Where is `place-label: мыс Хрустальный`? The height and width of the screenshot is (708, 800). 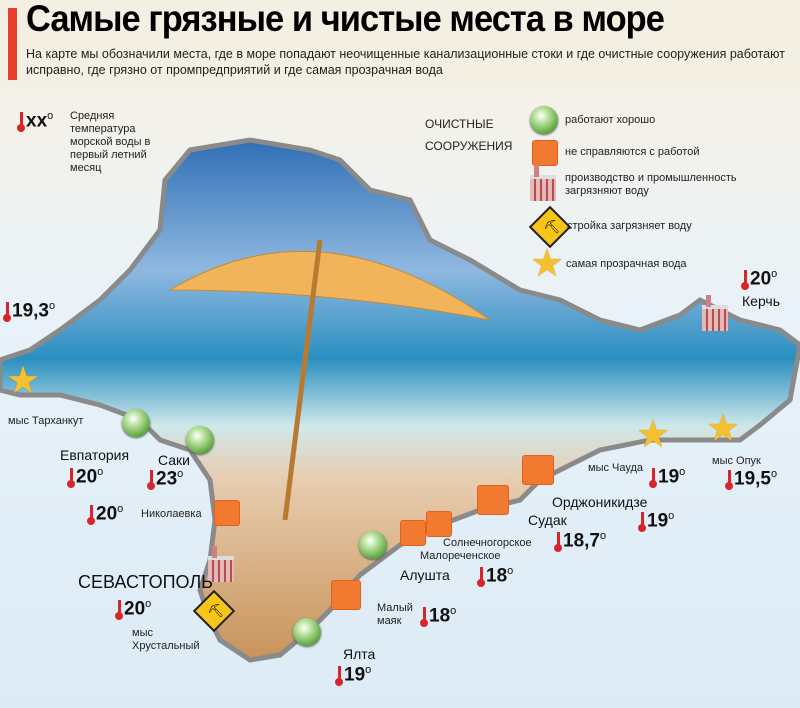
place-label: мыс Хрустальный is located at coordinates (166, 639).